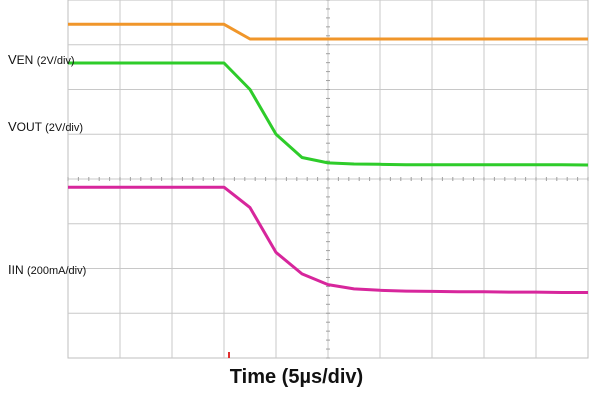  Describe the element at coordinates (296, 377) in the screenshot. I see `x-axis-label: Time (5µs/div)` at that location.